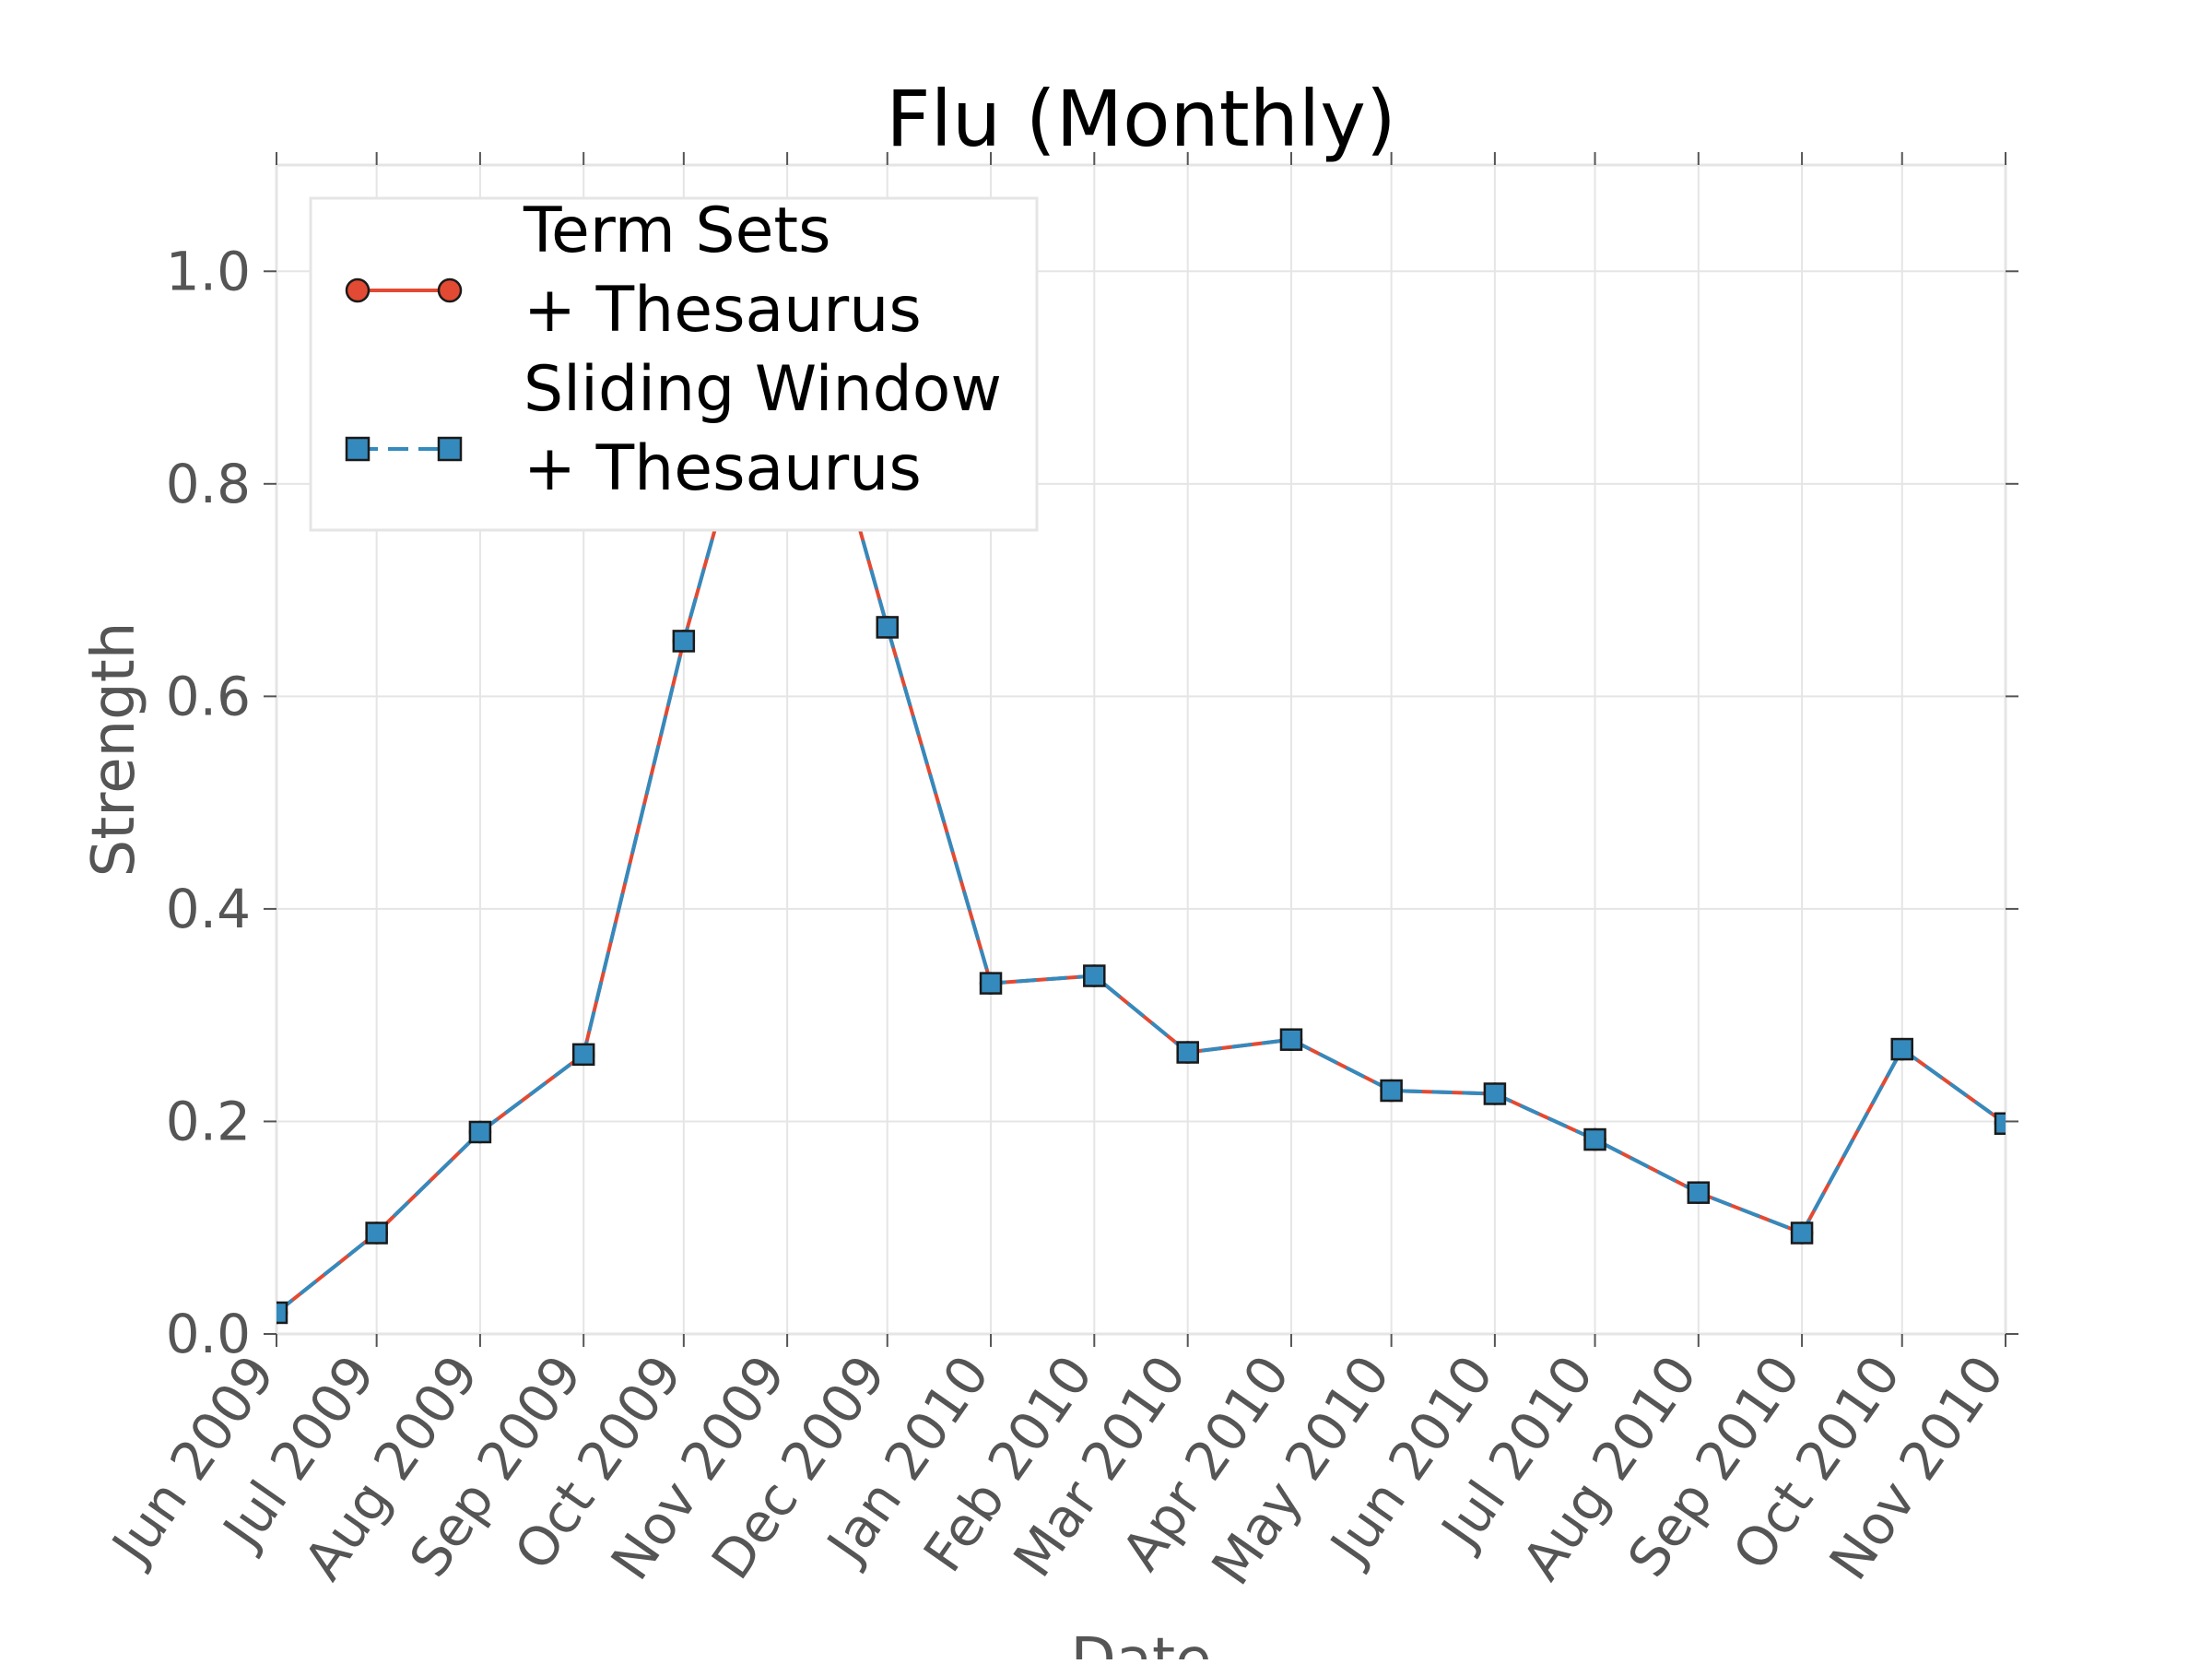 This screenshot has width=2212, height=1664. What do you see at coordinates (114, 750) in the screenshot?
I see `y-axis-title: Strength` at bounding box center [114, 750].